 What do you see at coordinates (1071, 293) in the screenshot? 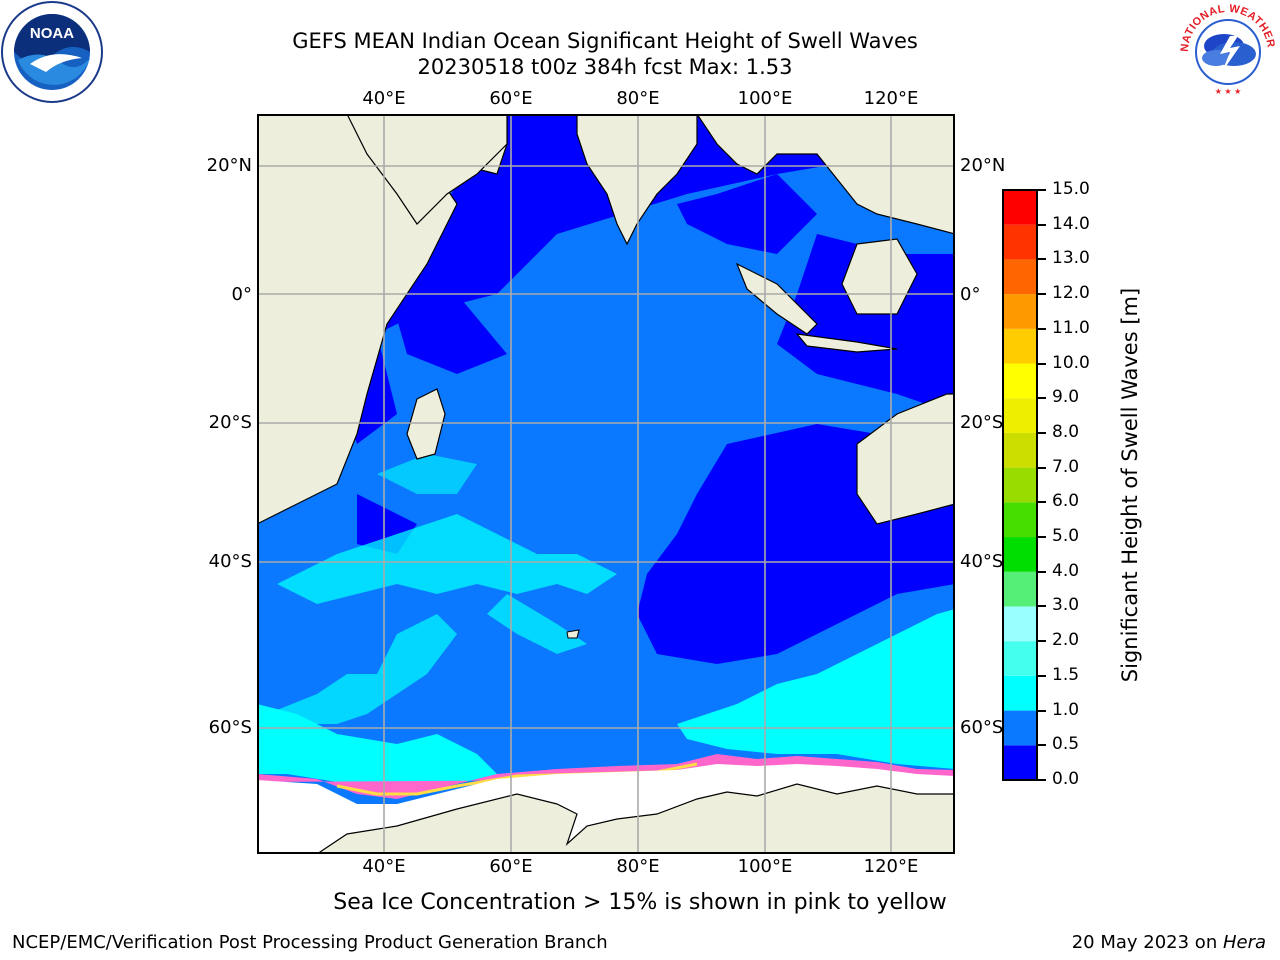
I see `colorbar-tick-label: 12.0` at bounding box center [1071, 293].